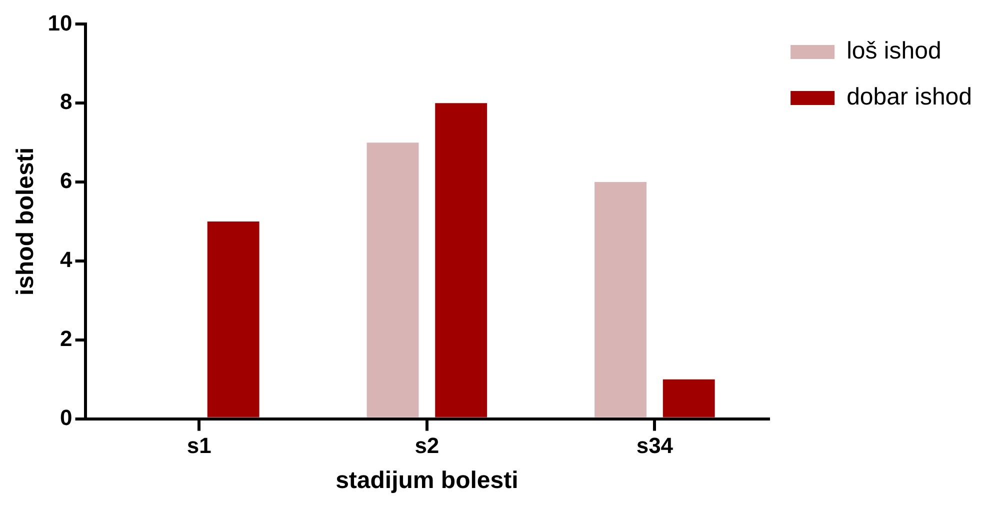  What do you see at coordinates (66, 181) in the screenshot?
I see `y-tick-label: 6` at bounding box center [66, 181].